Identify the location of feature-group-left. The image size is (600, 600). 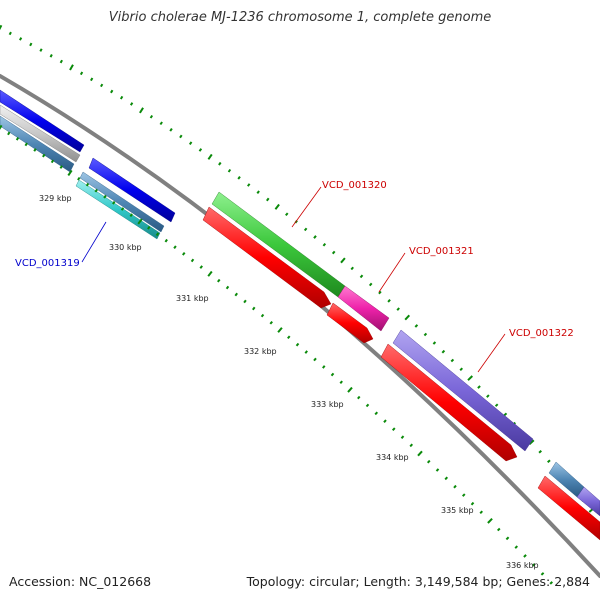
(88, 164).